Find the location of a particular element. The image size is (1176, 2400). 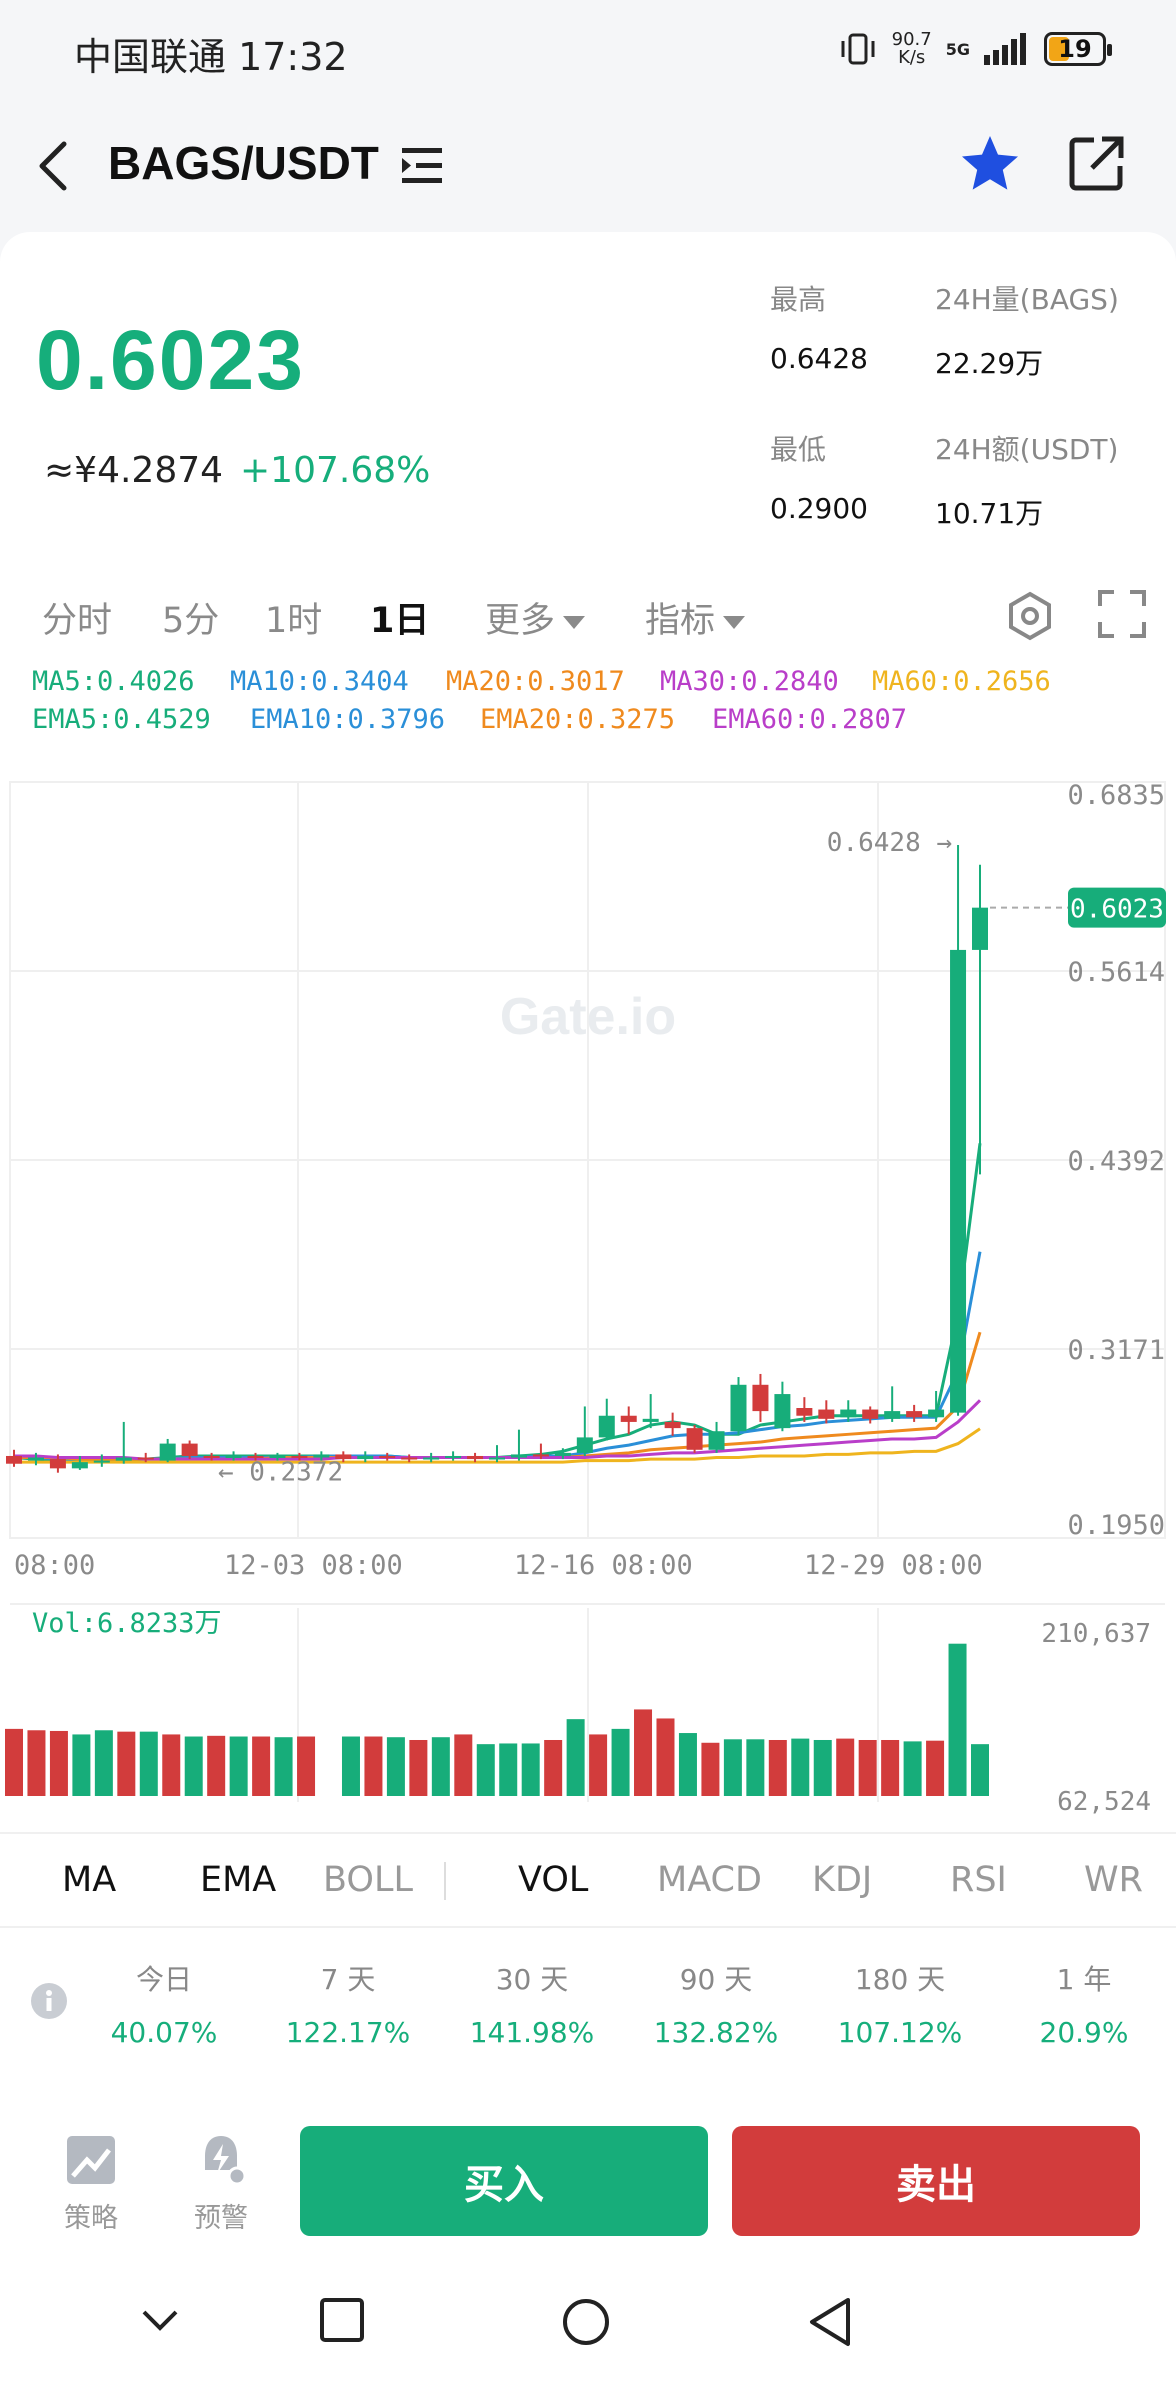

back-nav-icon is located at coordinates (830, 2322).